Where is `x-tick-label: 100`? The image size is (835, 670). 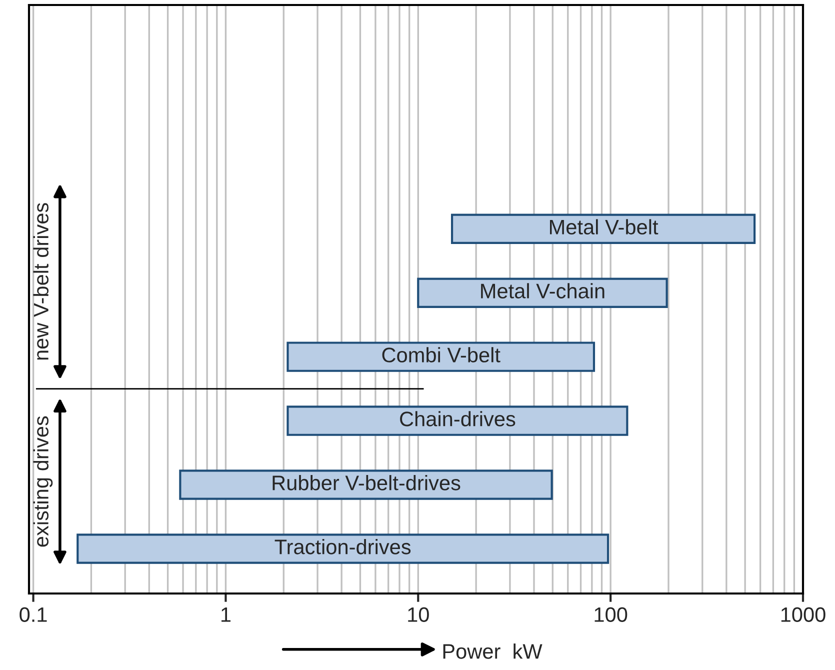
x-tick-label: 100 is located at coordinates (611, 614).